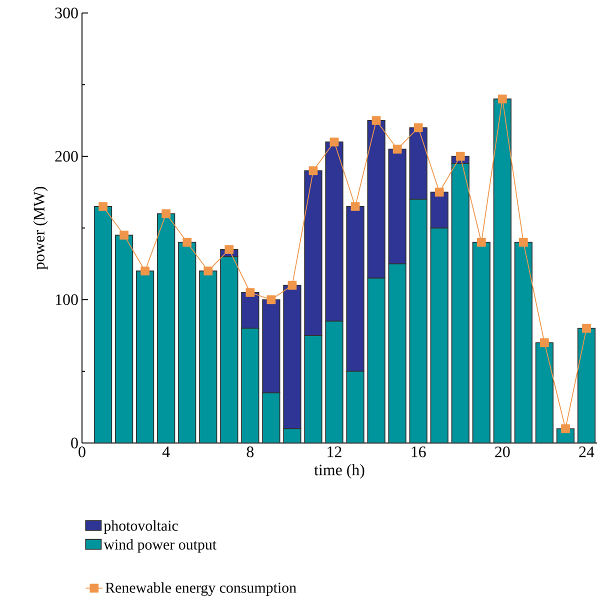  I want to click on x-axis-title: time (h), so click(339, 471).